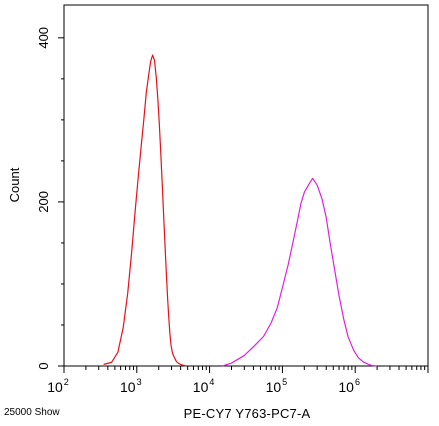 The height and width of the screenshot is (426, 439). Describe the element at coordinates (32, 412) in the screenshot. I see `event-count-note: 25000 Show` at that location.